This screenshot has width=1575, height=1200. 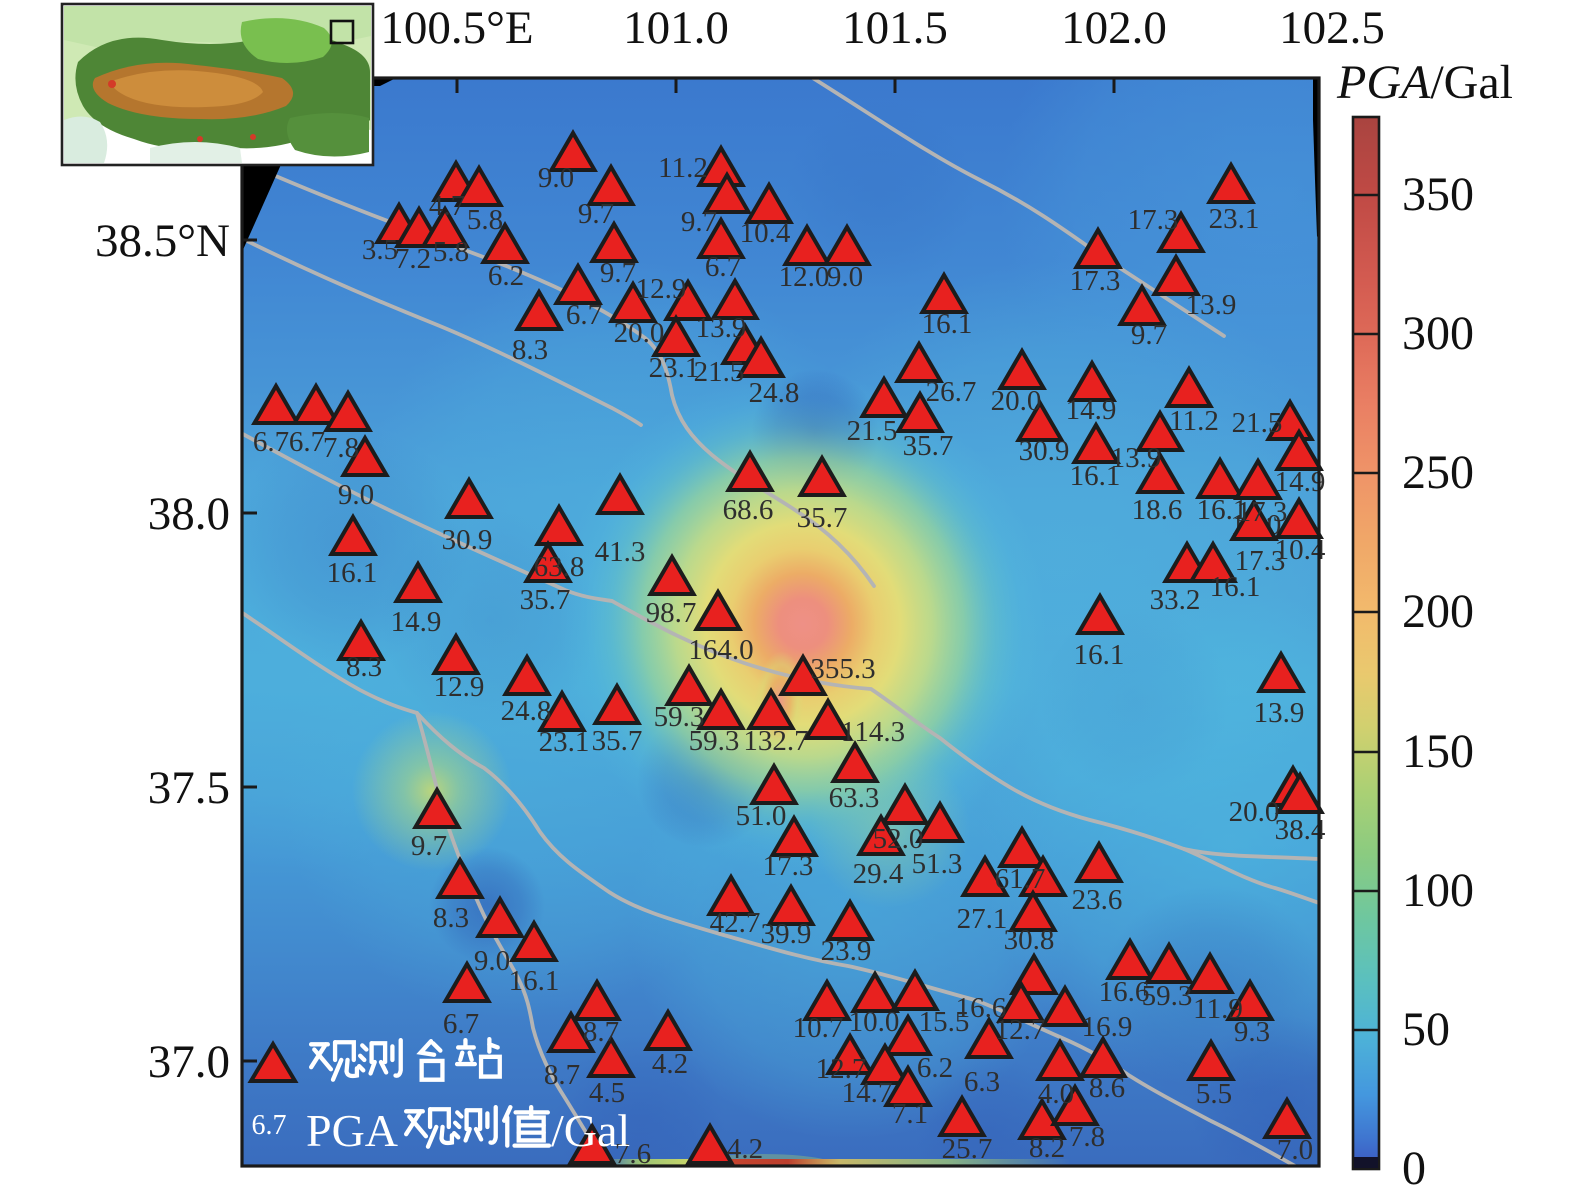 What do you see at coordinates (1175, 600) in the screenshot?
I see `svg-text: 33.2` at bounding box center [1175, 600].